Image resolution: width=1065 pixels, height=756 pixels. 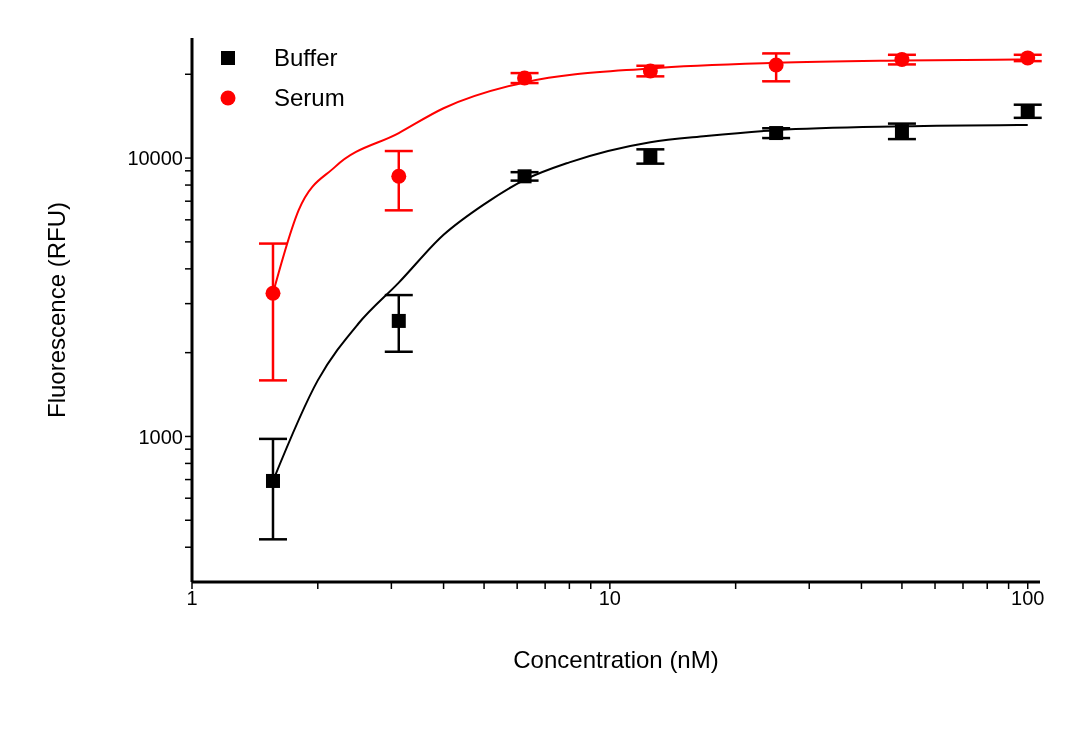 What do you see at coordinates (160, 436) in the screenshot?
I see `y-tick-label: 1000` at bounding box center [160, 436].